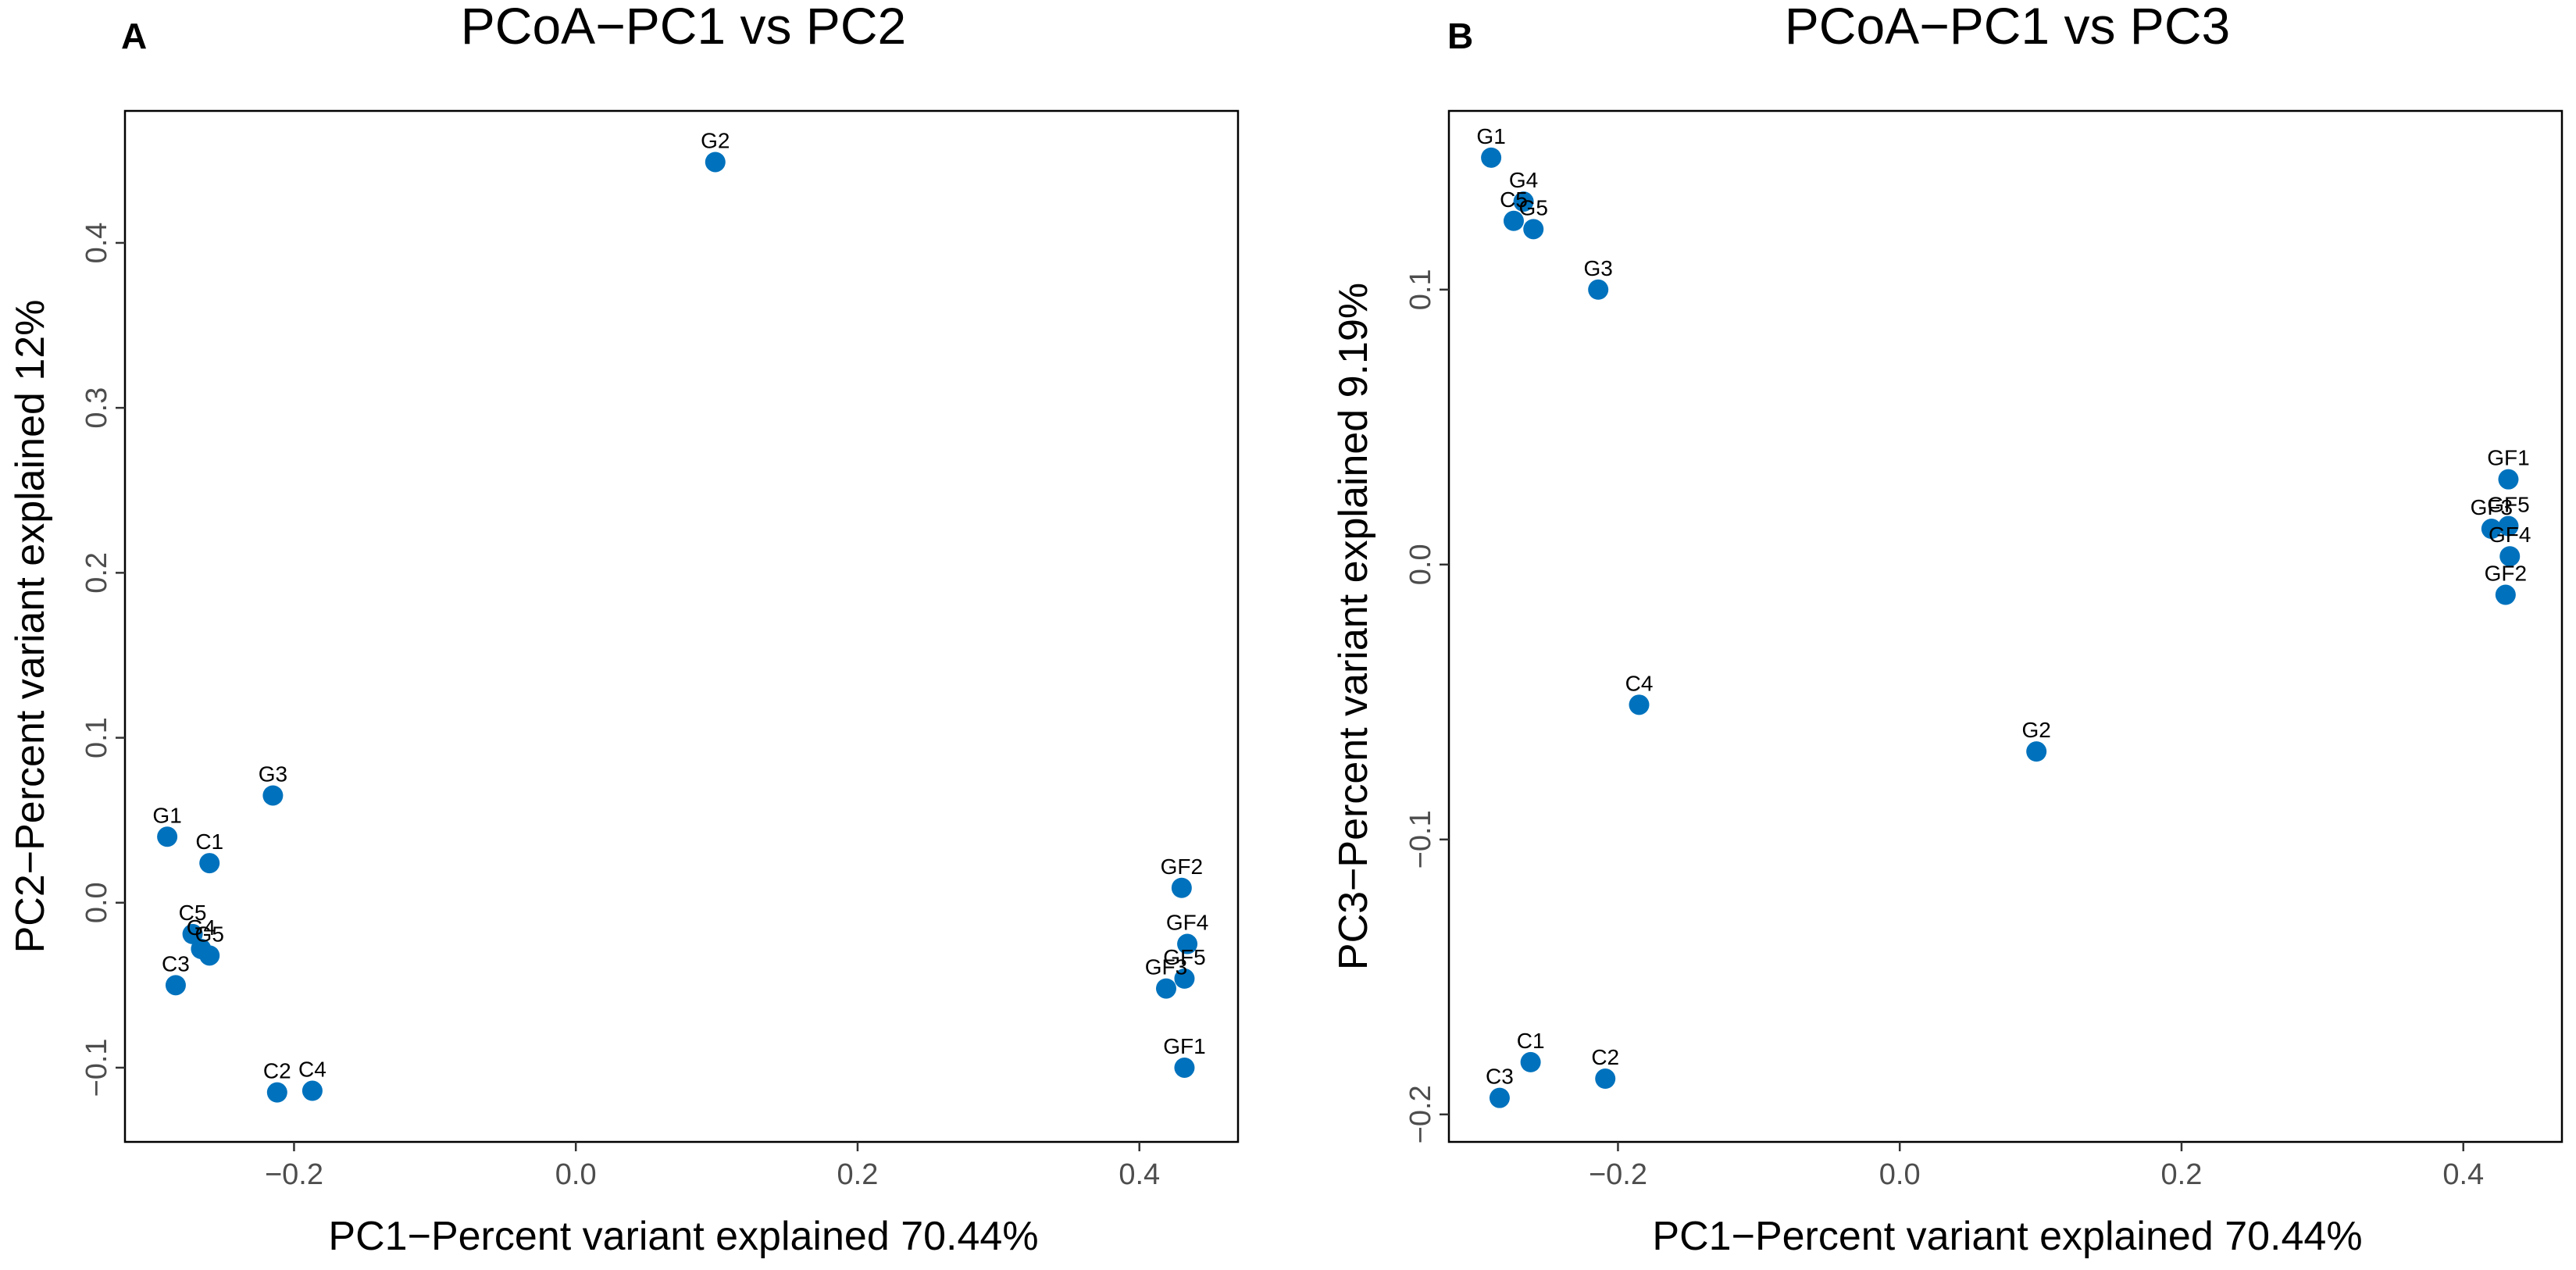 The width and height of the screenshot is (2576, 1270). I want to click on panel-letter: B, so click(1460, 36).